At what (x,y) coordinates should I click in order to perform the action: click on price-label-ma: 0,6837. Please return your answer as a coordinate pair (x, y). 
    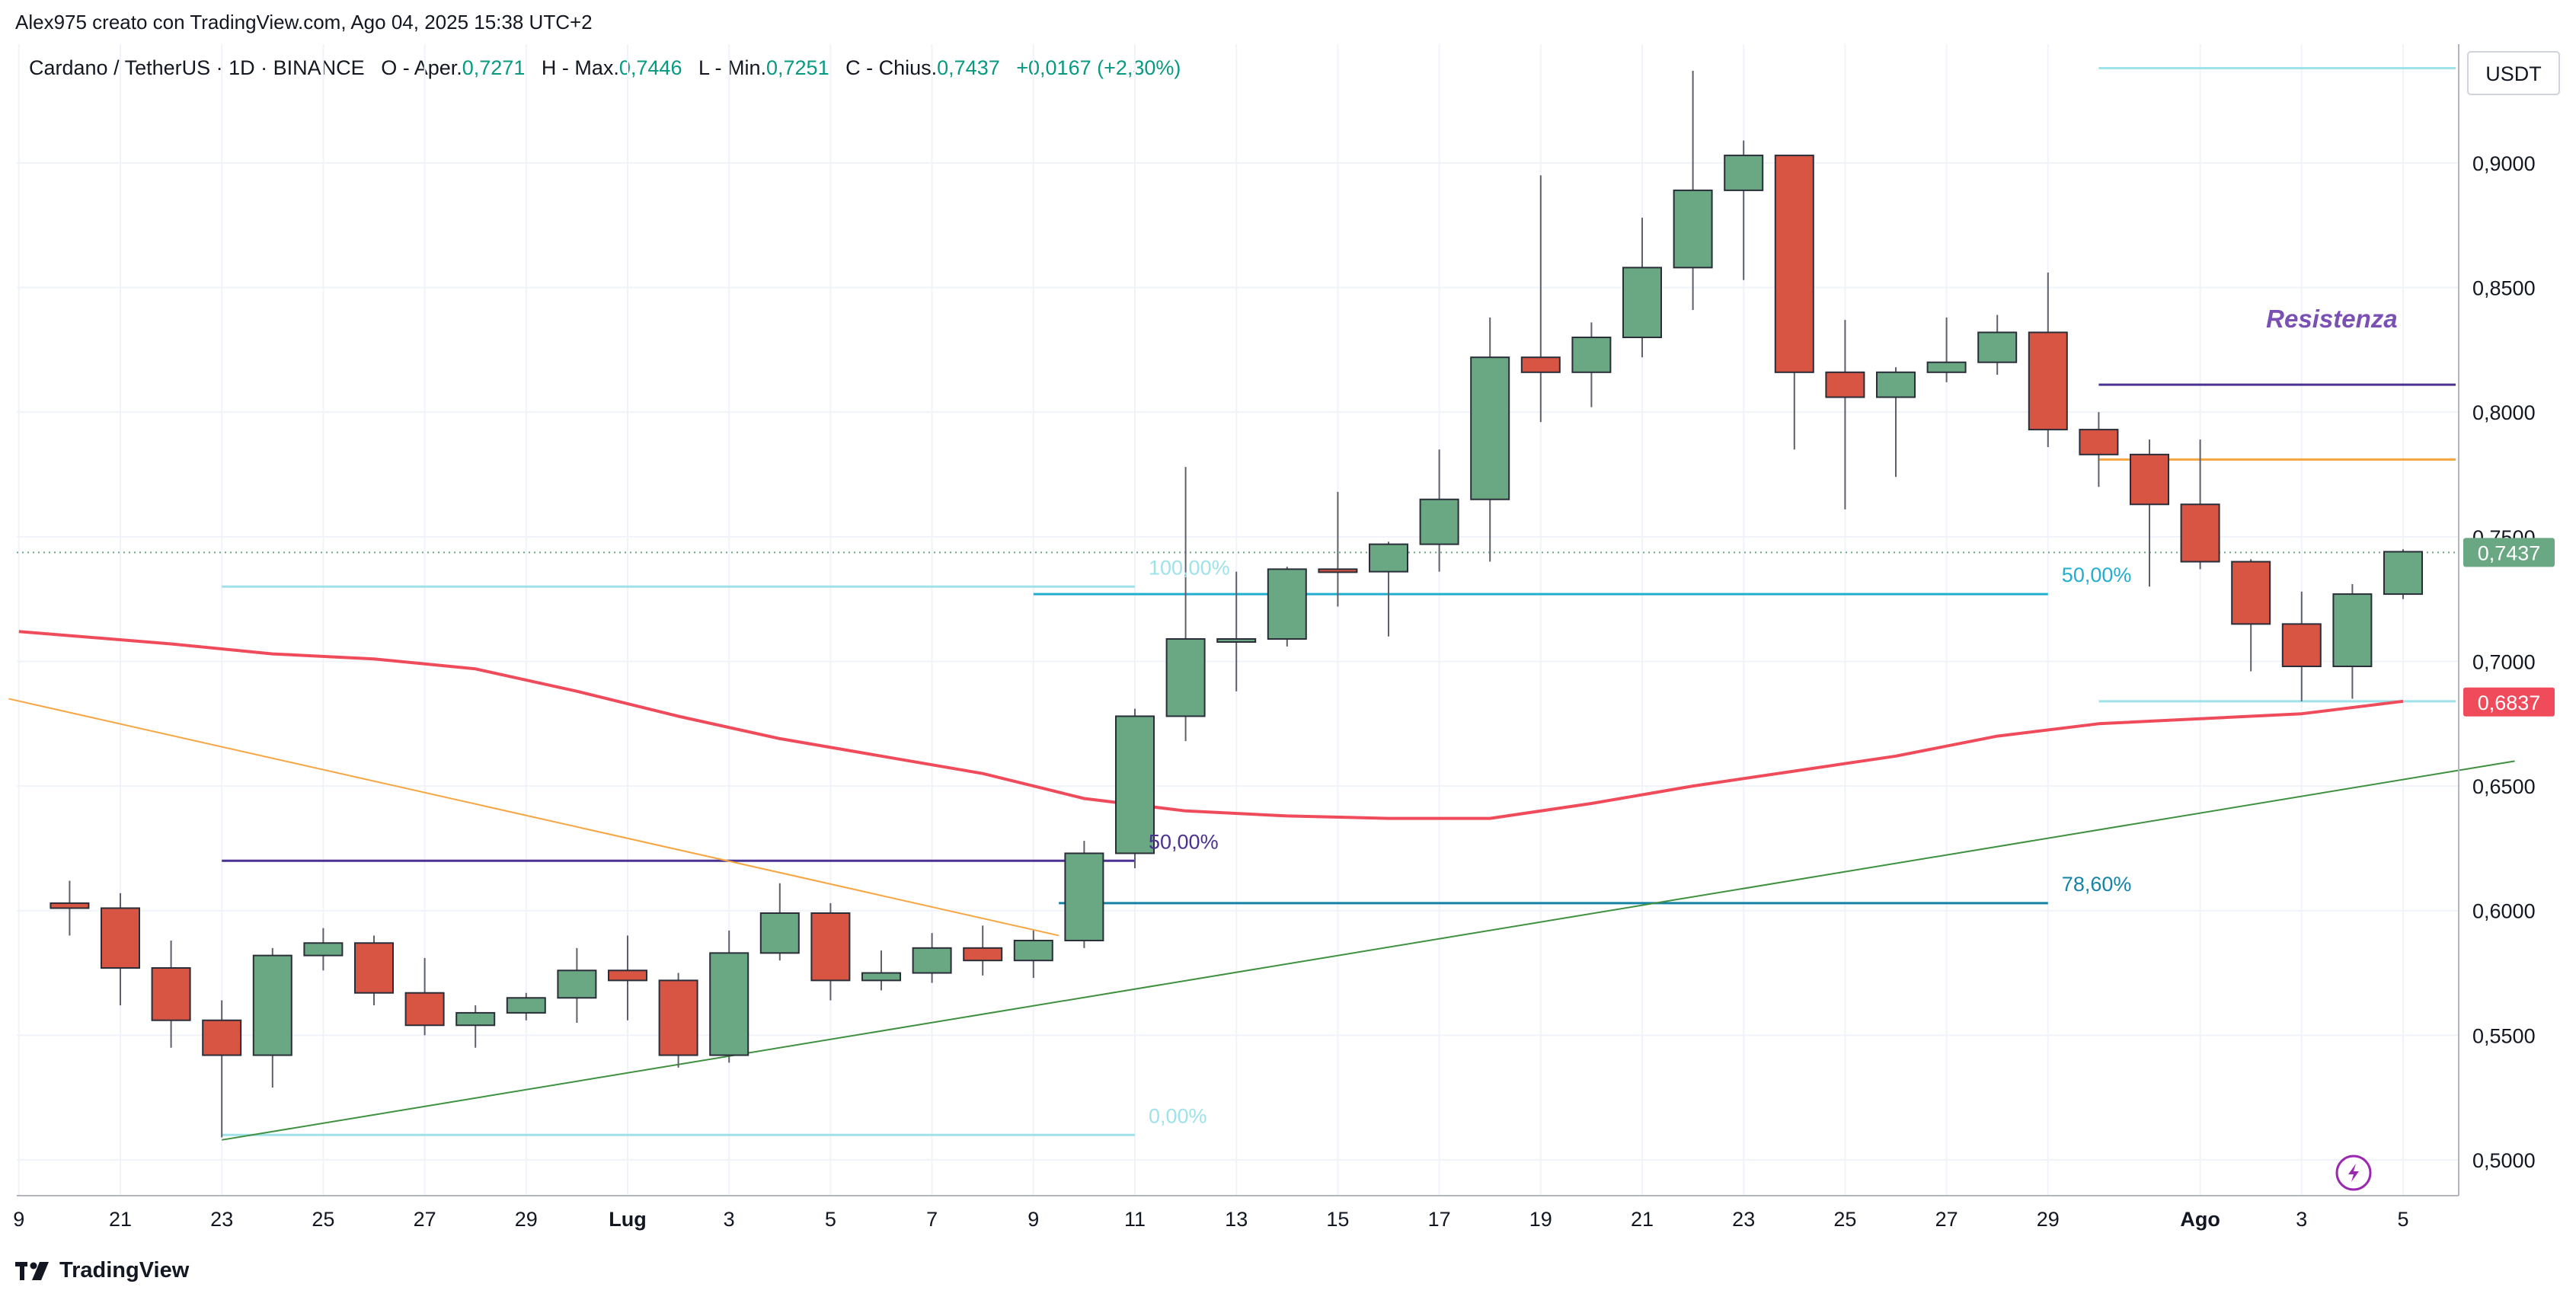
    Looking at the image, I should click on (2509, 703).